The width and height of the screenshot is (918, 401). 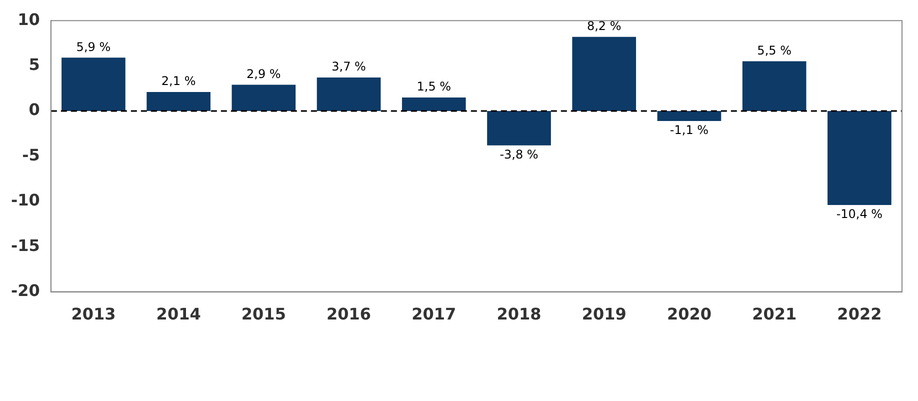 I want to click on y-tick-label: -20, so click(x=25, y=290).